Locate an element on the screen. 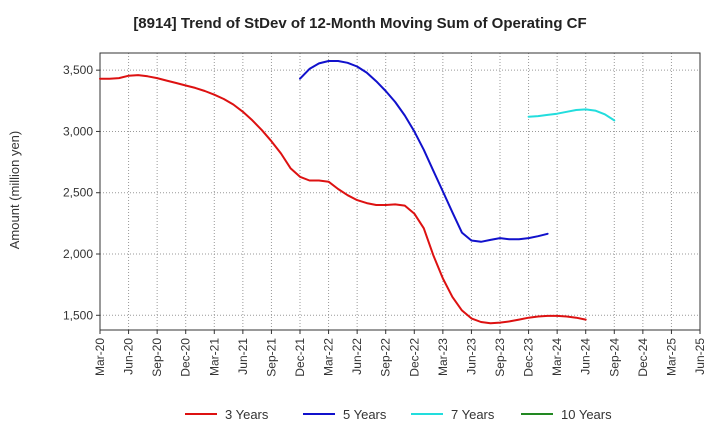 The image size is (720, 440). x-tick-label: Mar-20 is located at coordinates (100, 357).